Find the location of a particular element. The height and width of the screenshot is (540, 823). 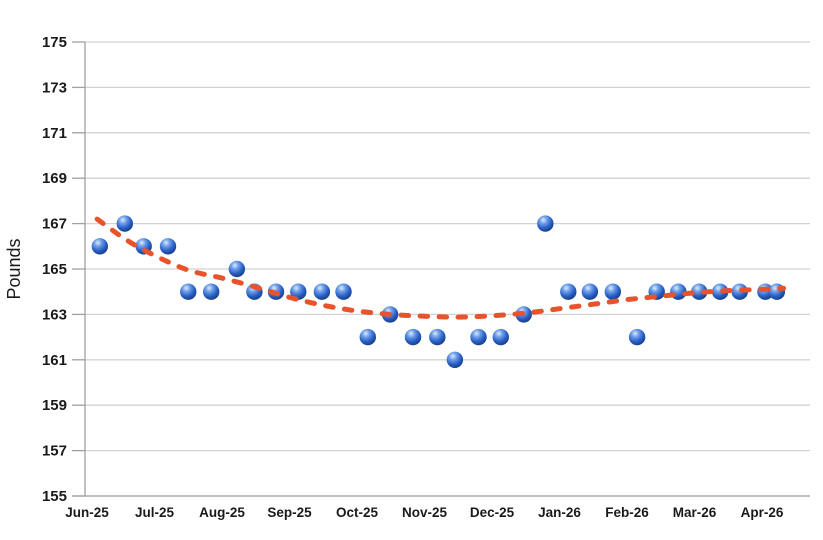

y-tick-label: 163 is located at coordinates (54, 314).